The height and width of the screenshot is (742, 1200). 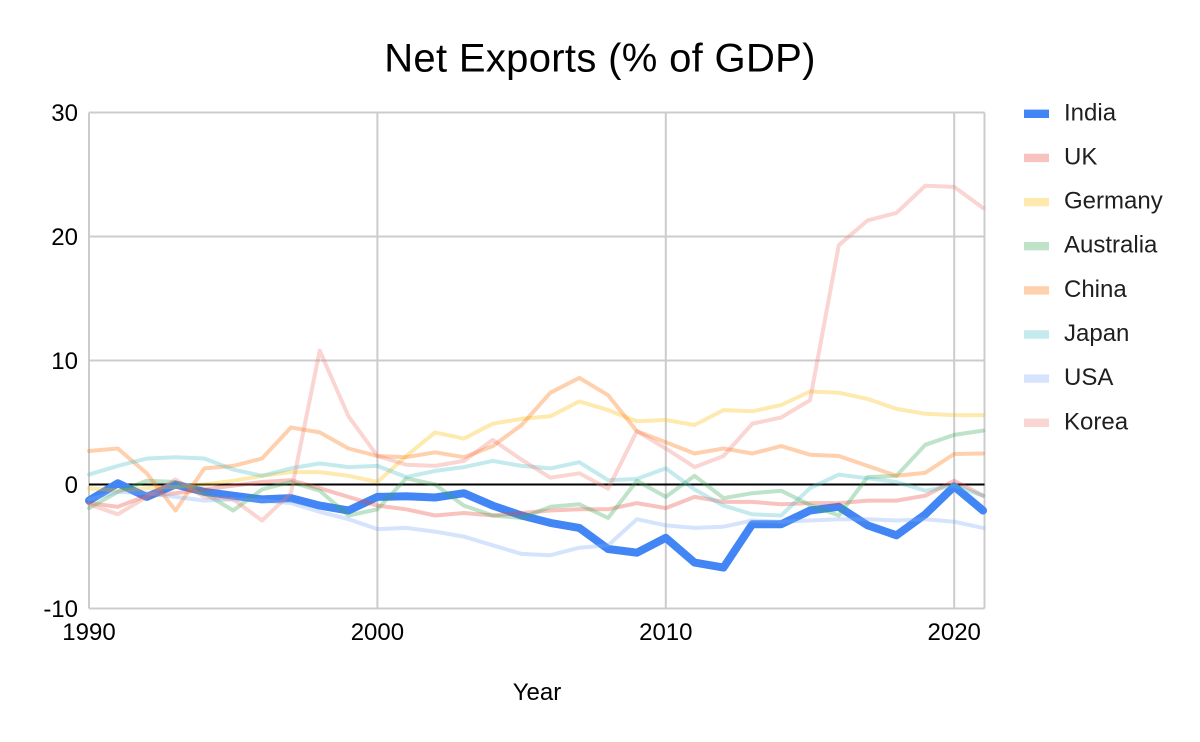 What do you see at coordinates (1096, 333) in the screenshot?
I see `svg-text: Japan` at bounding box center [1096, 333].